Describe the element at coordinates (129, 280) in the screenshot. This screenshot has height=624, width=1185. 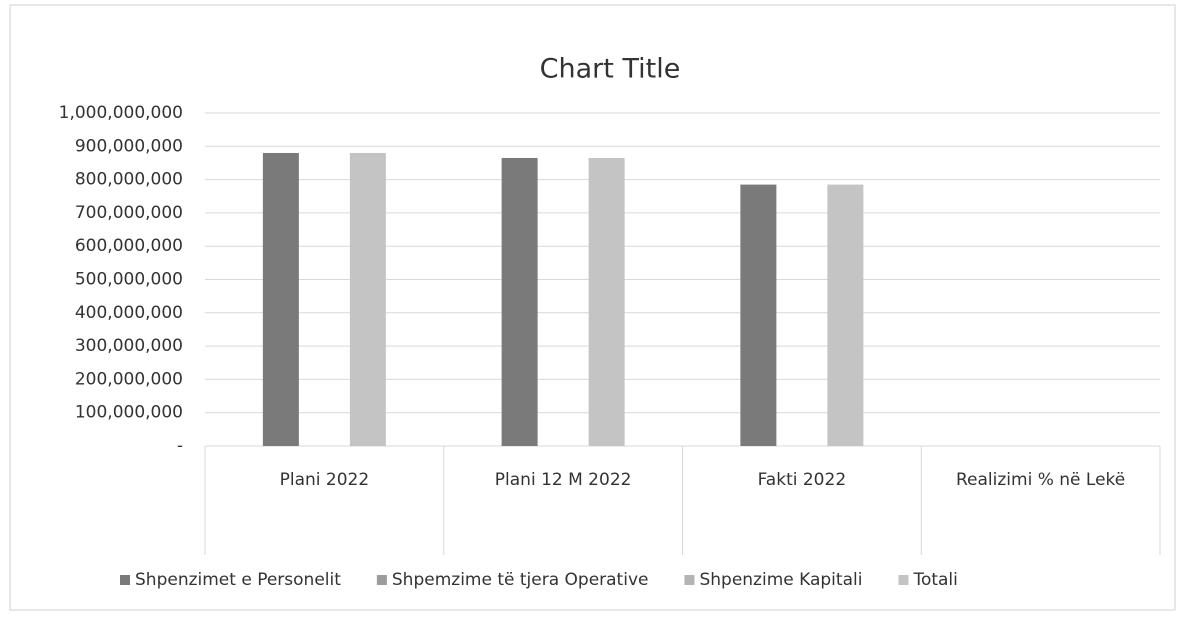
I see `y-tick-label: 500,000,000` at that location.